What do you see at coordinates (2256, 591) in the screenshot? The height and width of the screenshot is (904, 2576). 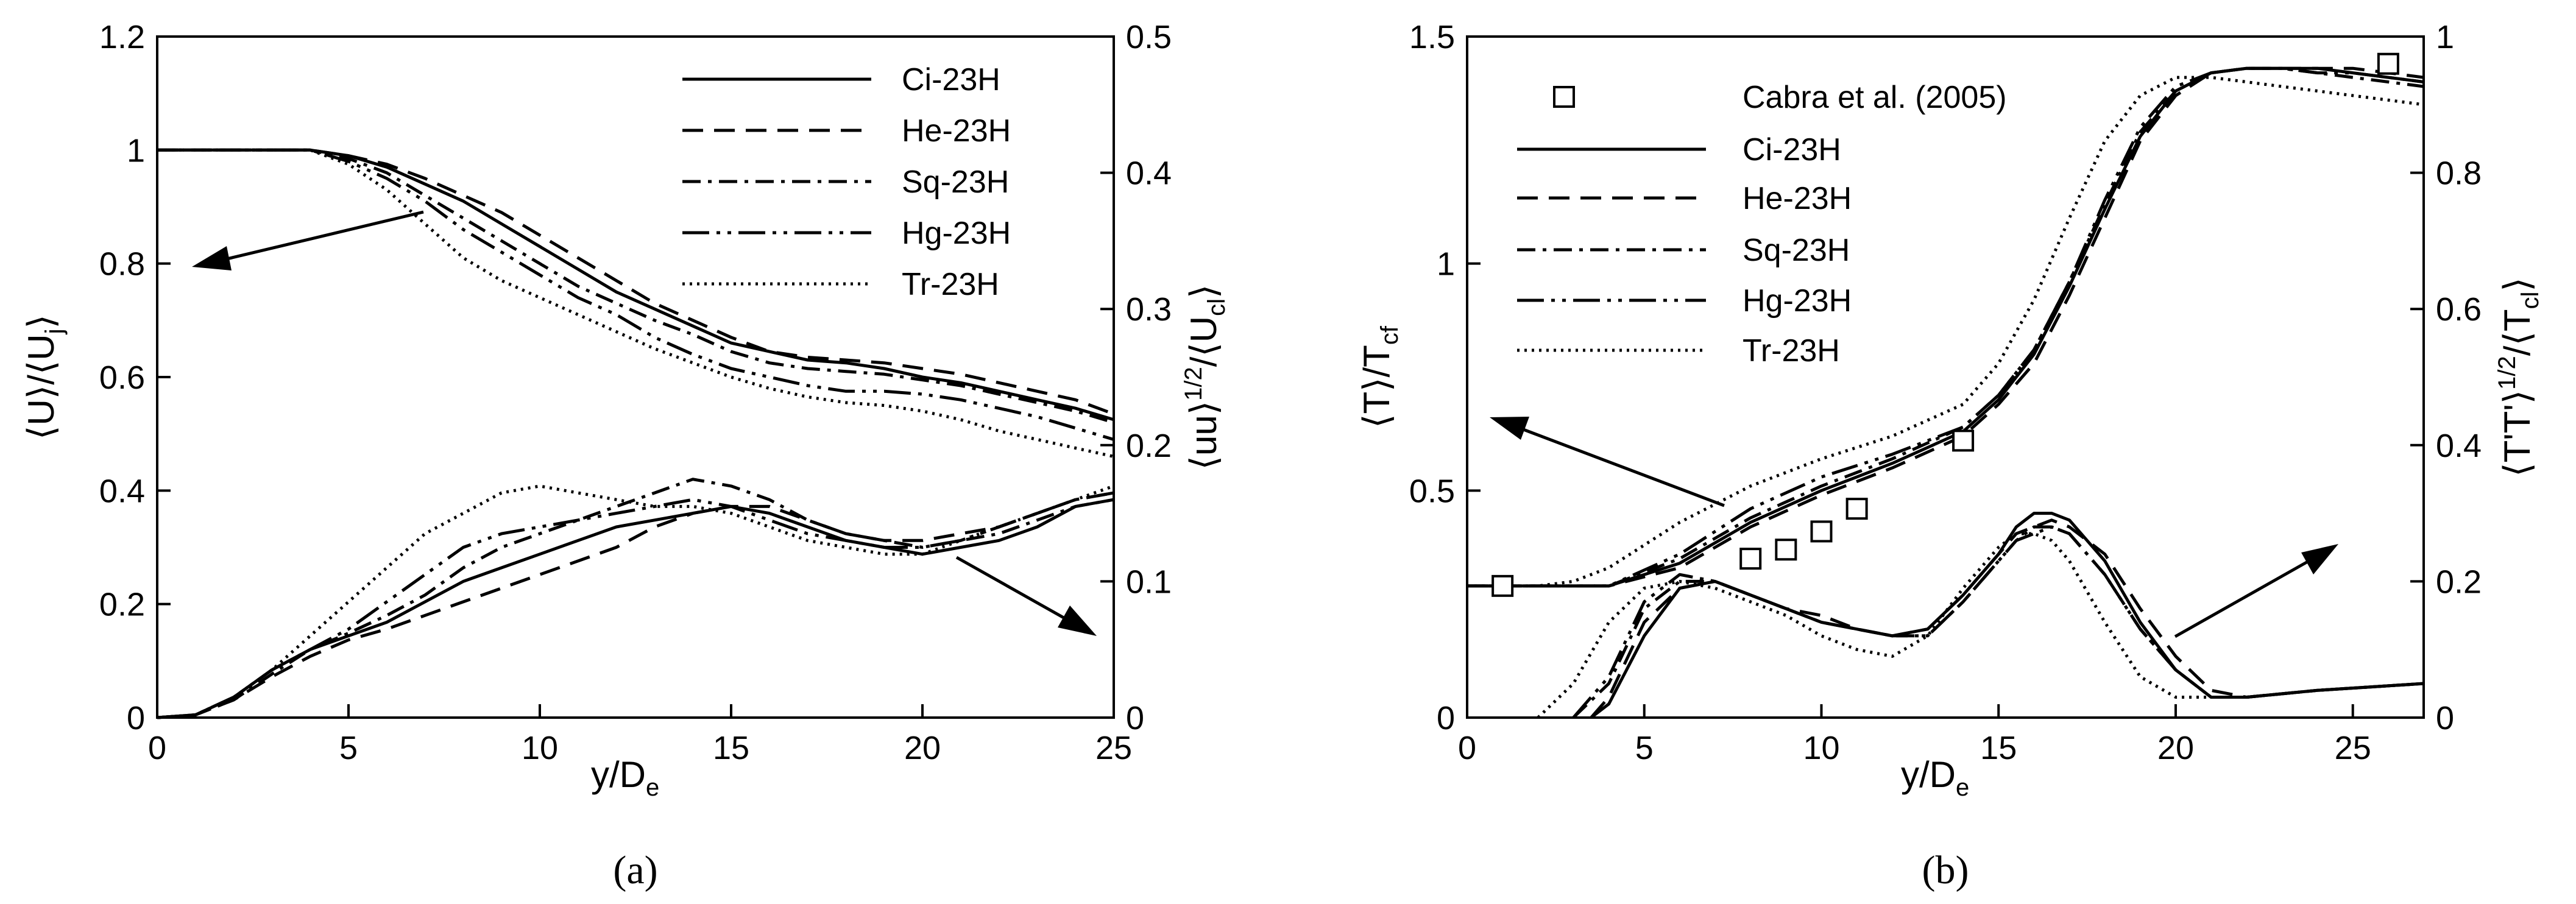 I see `panel-b-arrow-right` at bounding box center [2256, 591].